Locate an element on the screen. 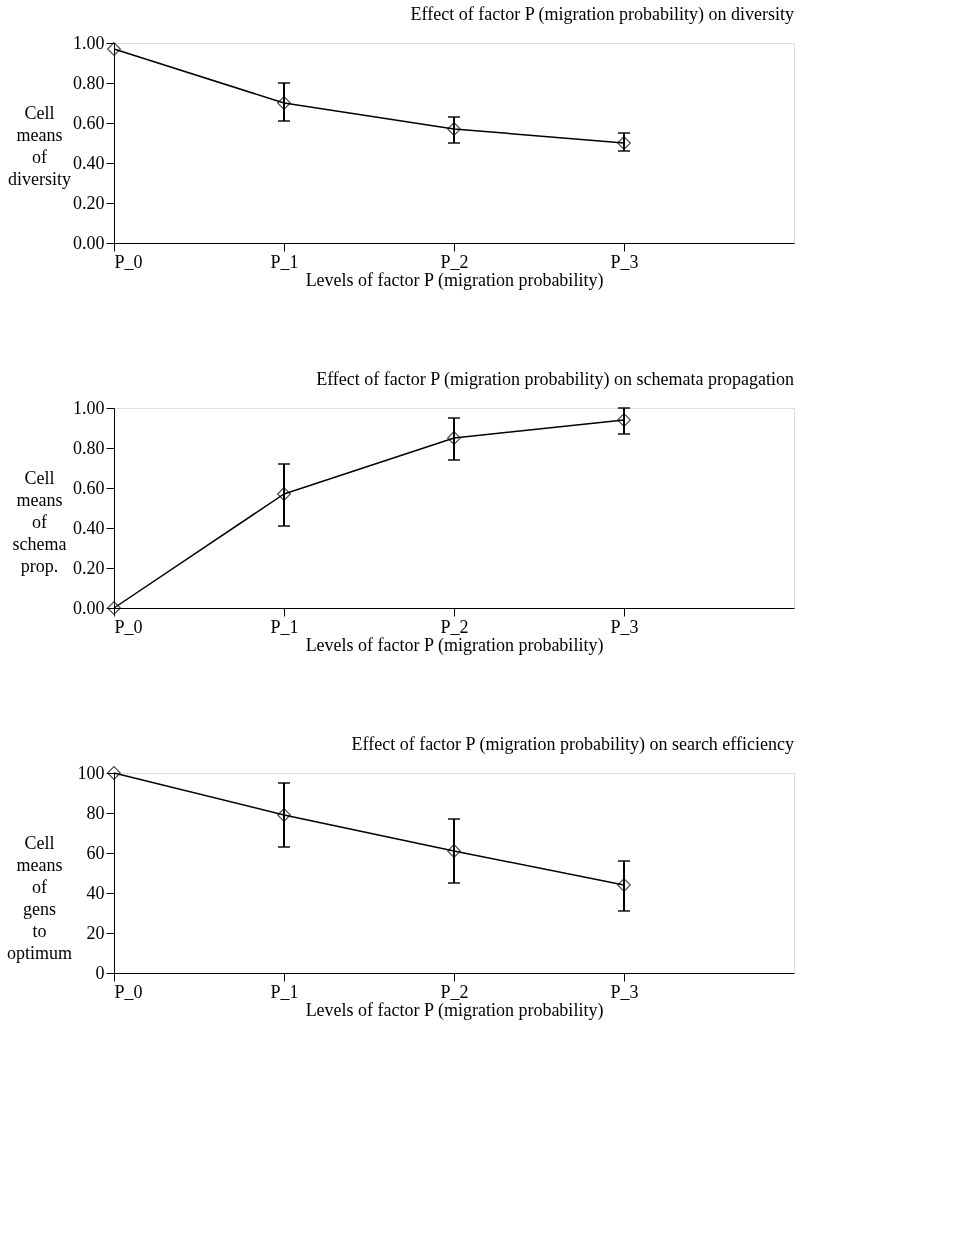  y-tick-label: 60 is located at coordinates (95, 852).